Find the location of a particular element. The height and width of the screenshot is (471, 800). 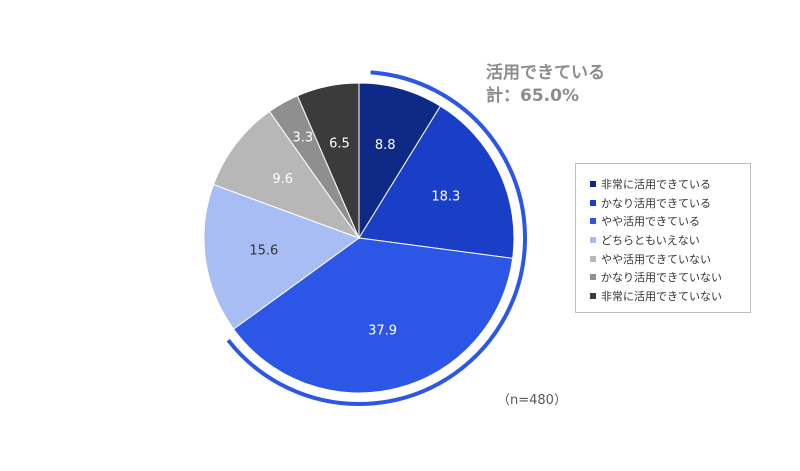

sample-size: （n=480） is located at coordinates (532, 400).